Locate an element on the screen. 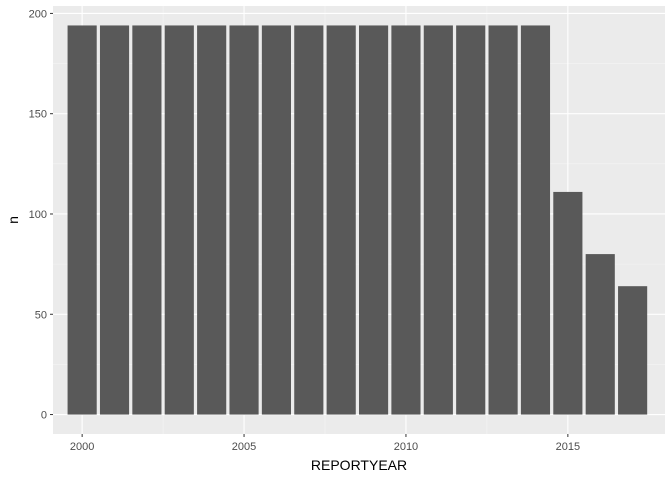 Image resolution: width=672 pixels, height=480 pixels. x-tick-label: 2005 is located at coordinates (244, 447).